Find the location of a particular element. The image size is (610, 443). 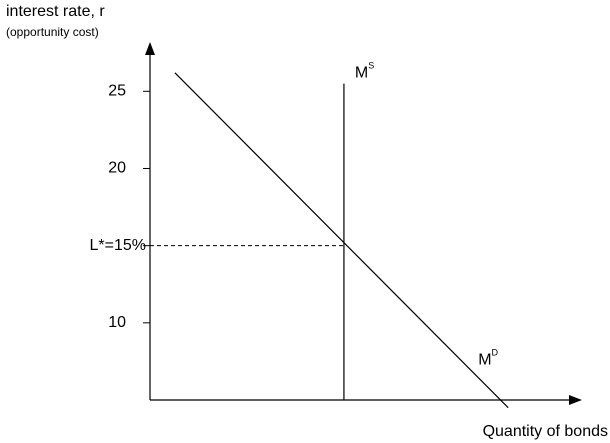

y-axis-title: interest rate, r is located at coordinates (55, 11).